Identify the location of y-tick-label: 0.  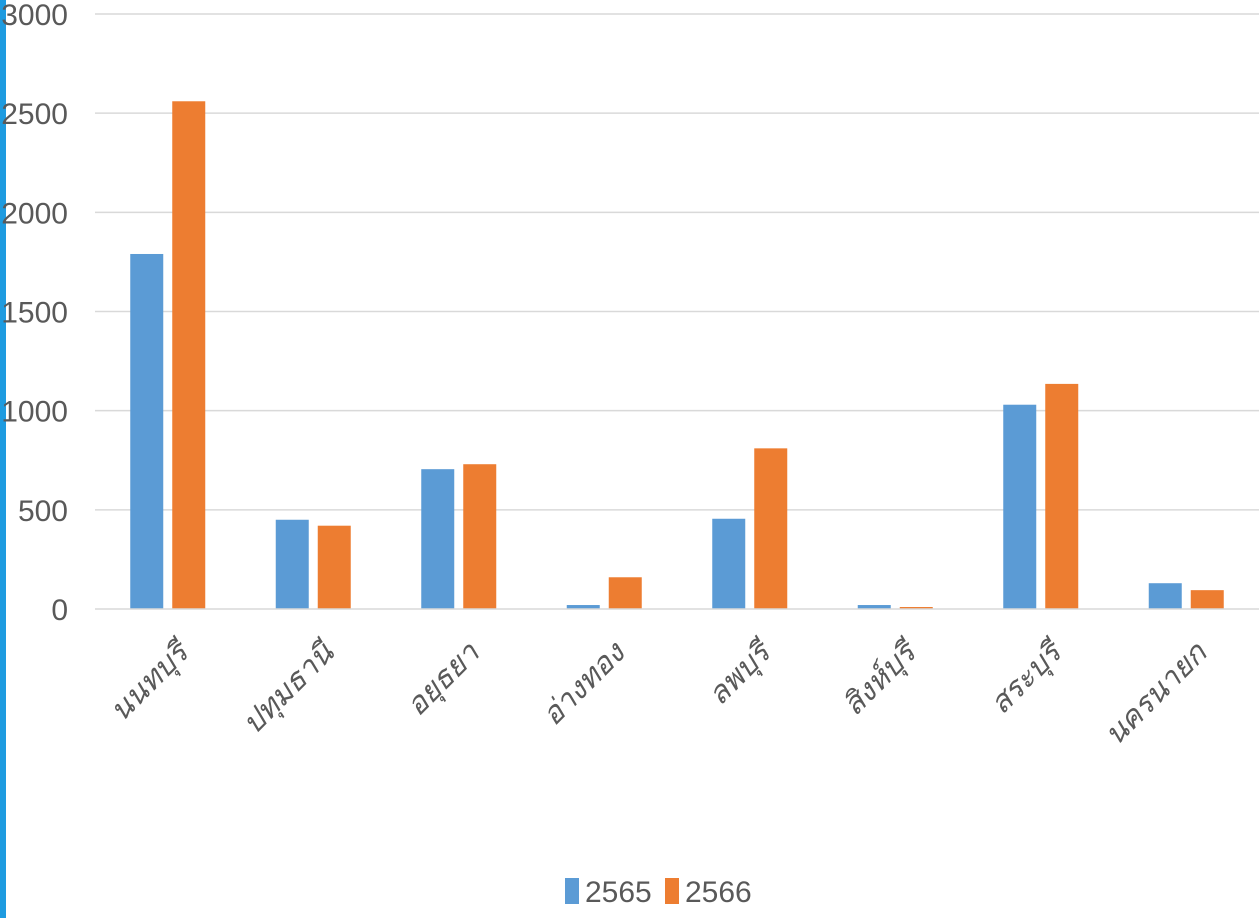
(59, 610).